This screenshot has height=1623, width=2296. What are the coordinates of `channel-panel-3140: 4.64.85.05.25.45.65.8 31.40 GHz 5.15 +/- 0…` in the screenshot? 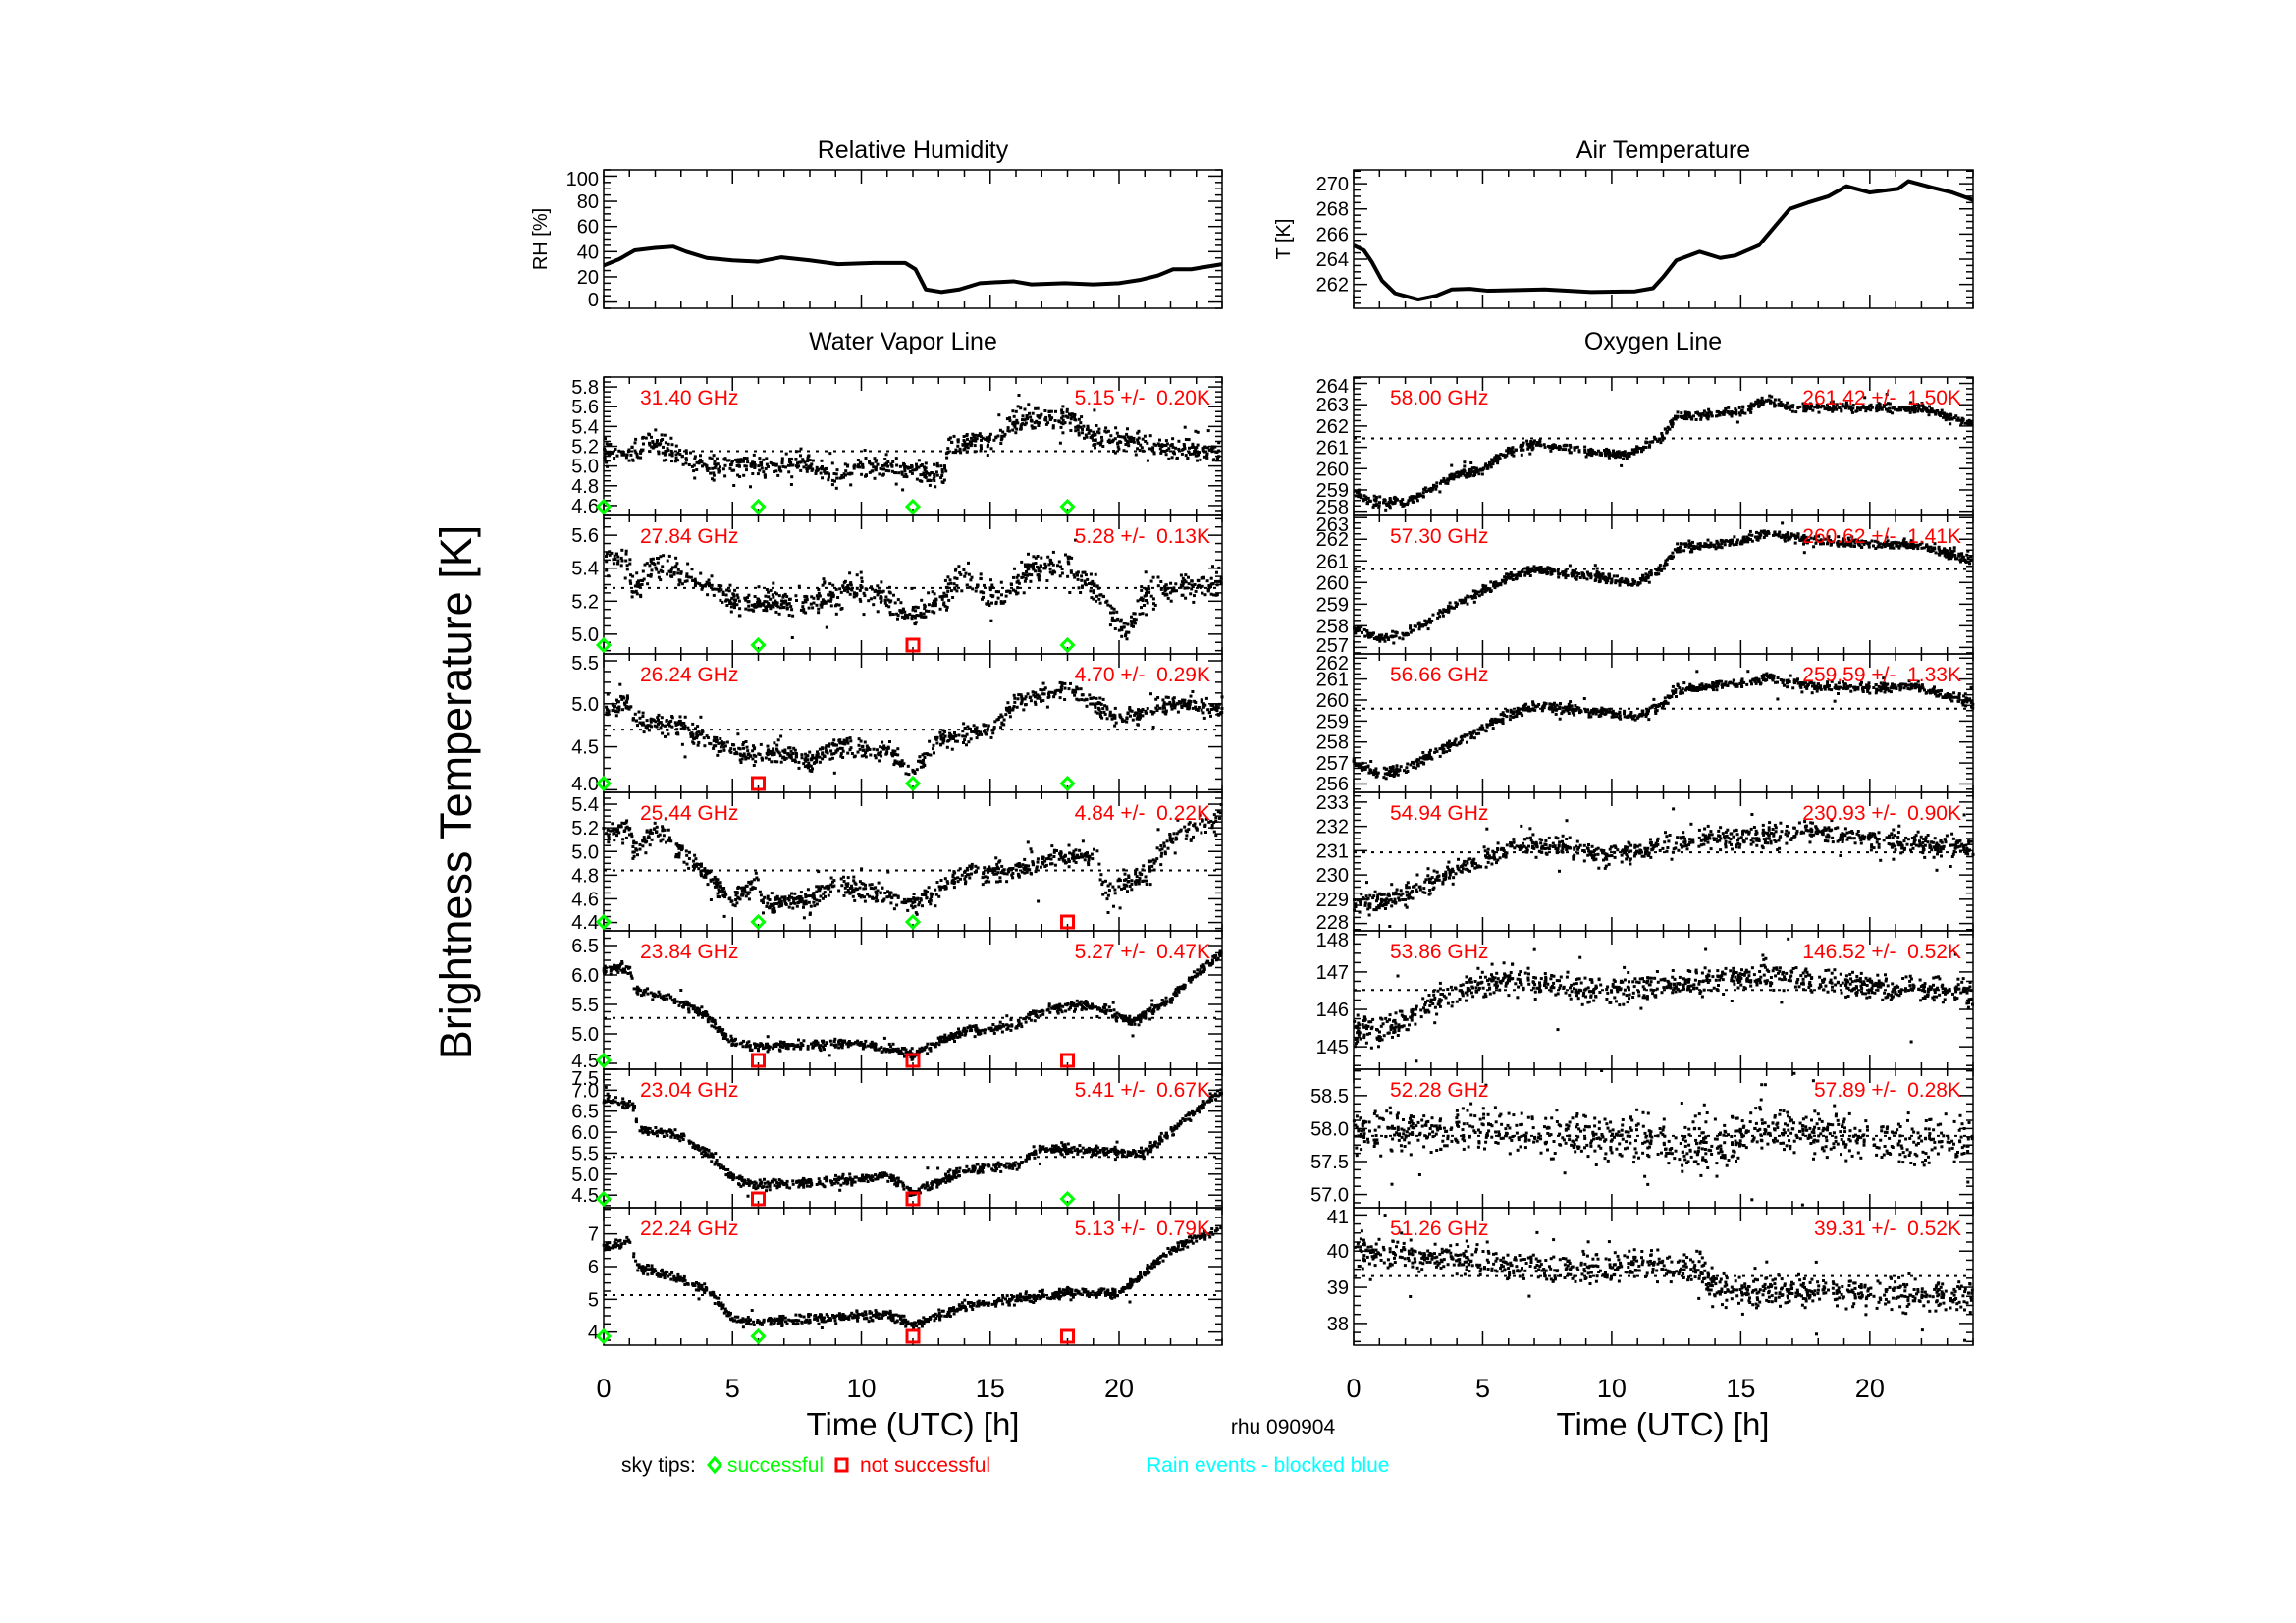 It's located at (897, 446).